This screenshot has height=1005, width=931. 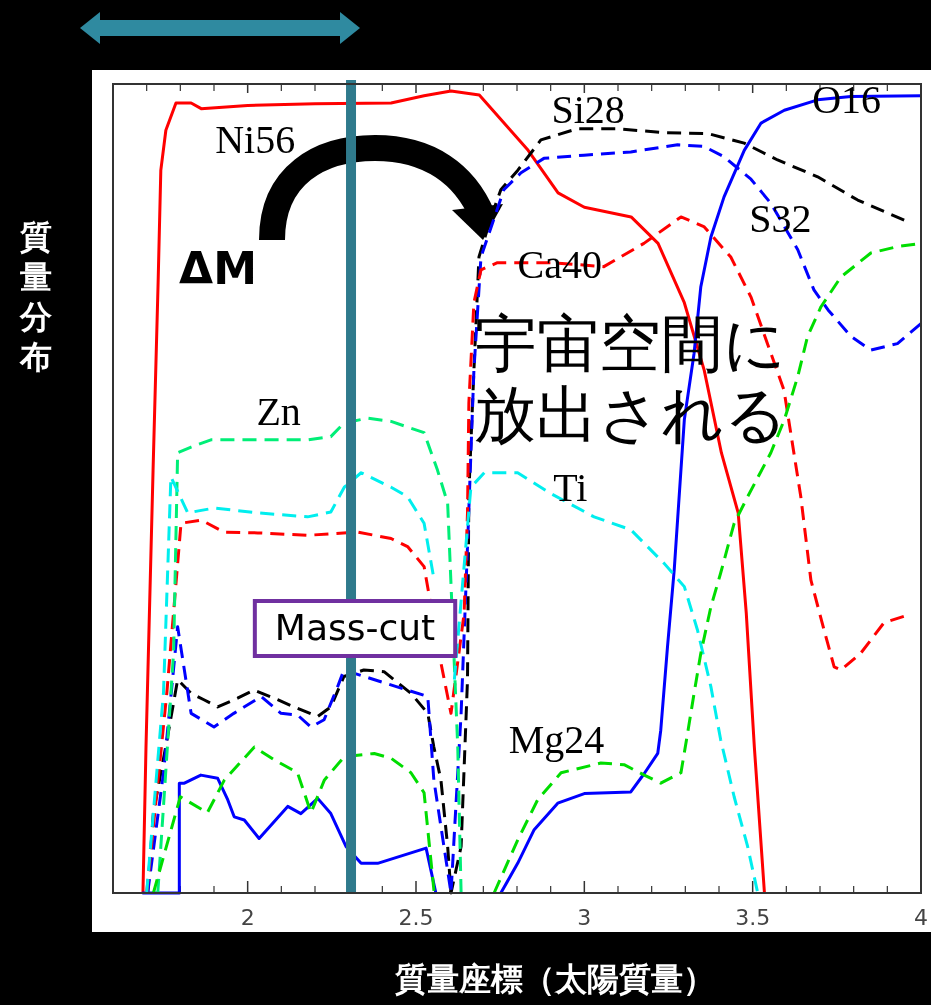 What do you see at coordinates (588, 109) in the screenshot?
I see `series-label: Si28` at bounding box center [588, 109].